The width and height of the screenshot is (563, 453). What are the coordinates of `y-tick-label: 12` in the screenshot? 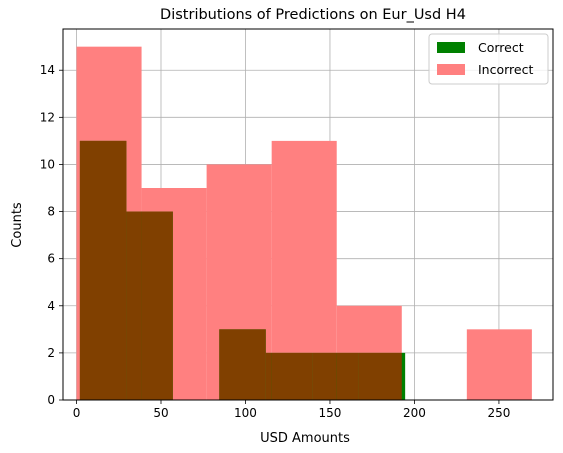 It's located at (47, 117).